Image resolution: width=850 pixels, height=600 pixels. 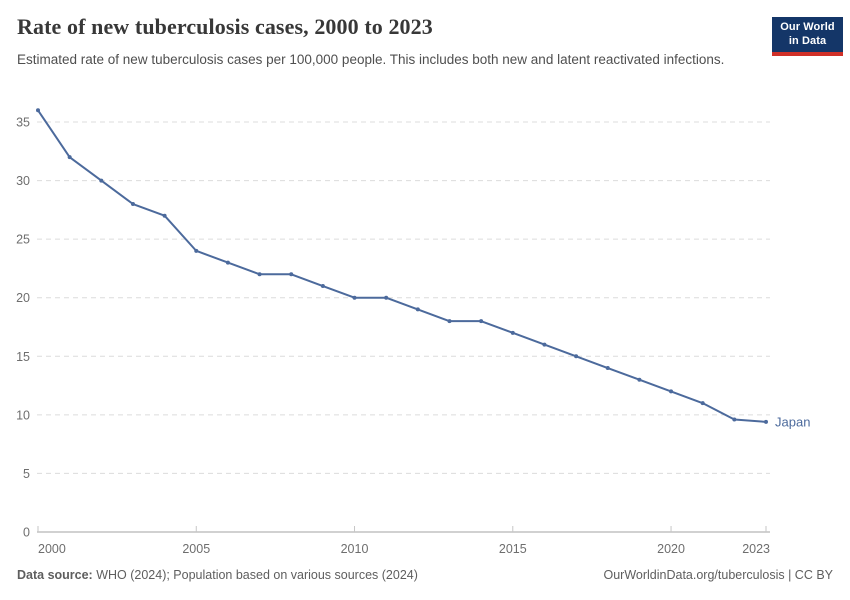 What do you see at coordinates (23, 415) in the screenshot?
I see `y-axis-label: 10` at bounding box center [23, 415].